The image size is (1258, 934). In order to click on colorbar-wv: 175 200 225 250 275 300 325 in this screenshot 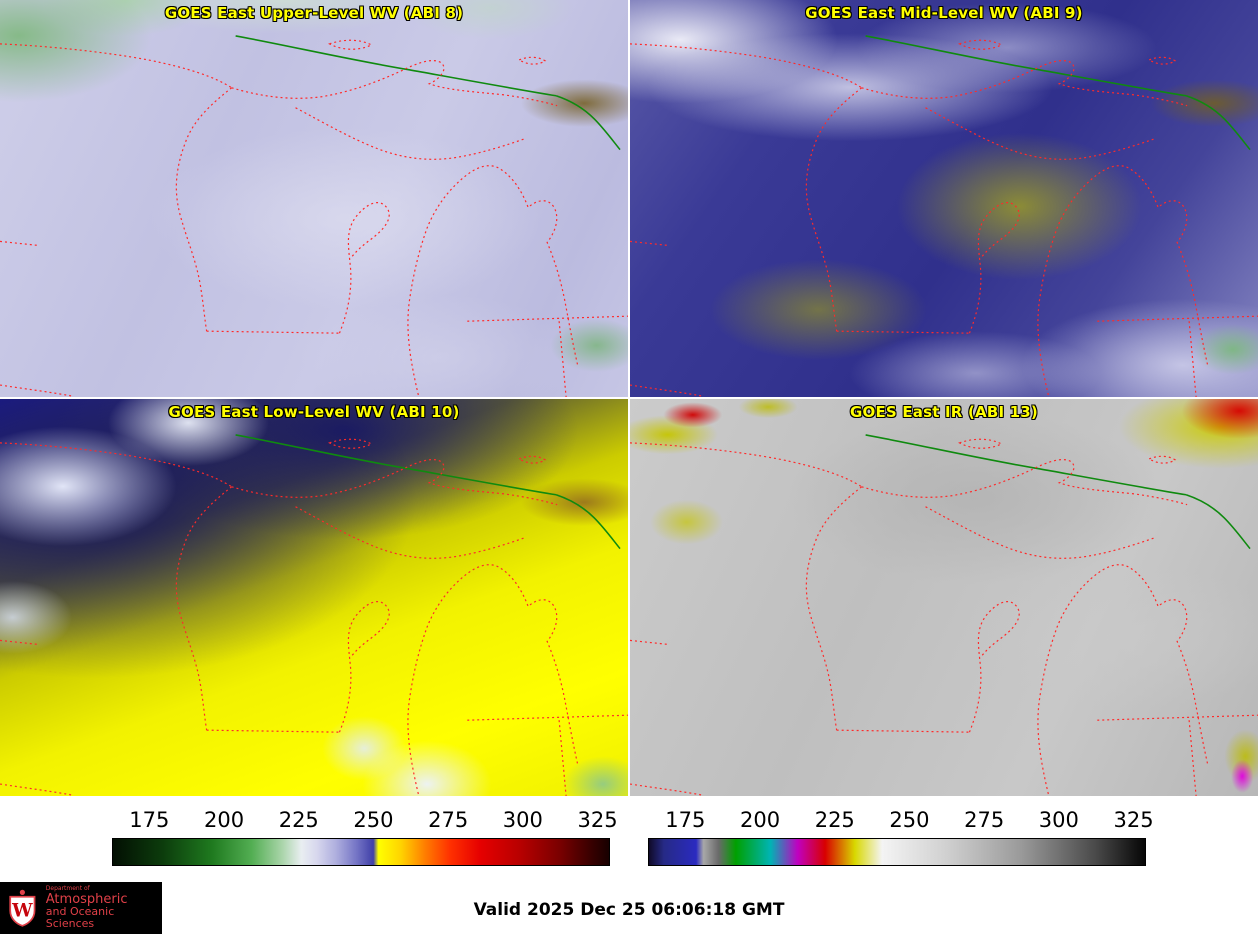, I will do `click(365, 837)`.